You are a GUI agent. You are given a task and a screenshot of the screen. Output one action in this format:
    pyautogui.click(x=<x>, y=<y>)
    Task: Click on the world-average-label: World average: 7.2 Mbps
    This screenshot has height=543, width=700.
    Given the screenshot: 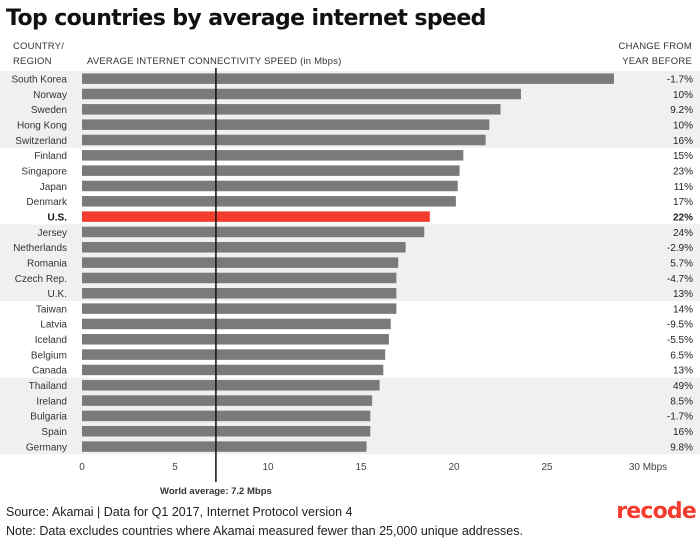 What is the action you would take?
    pyautogui.click(x=216, y=491)
    